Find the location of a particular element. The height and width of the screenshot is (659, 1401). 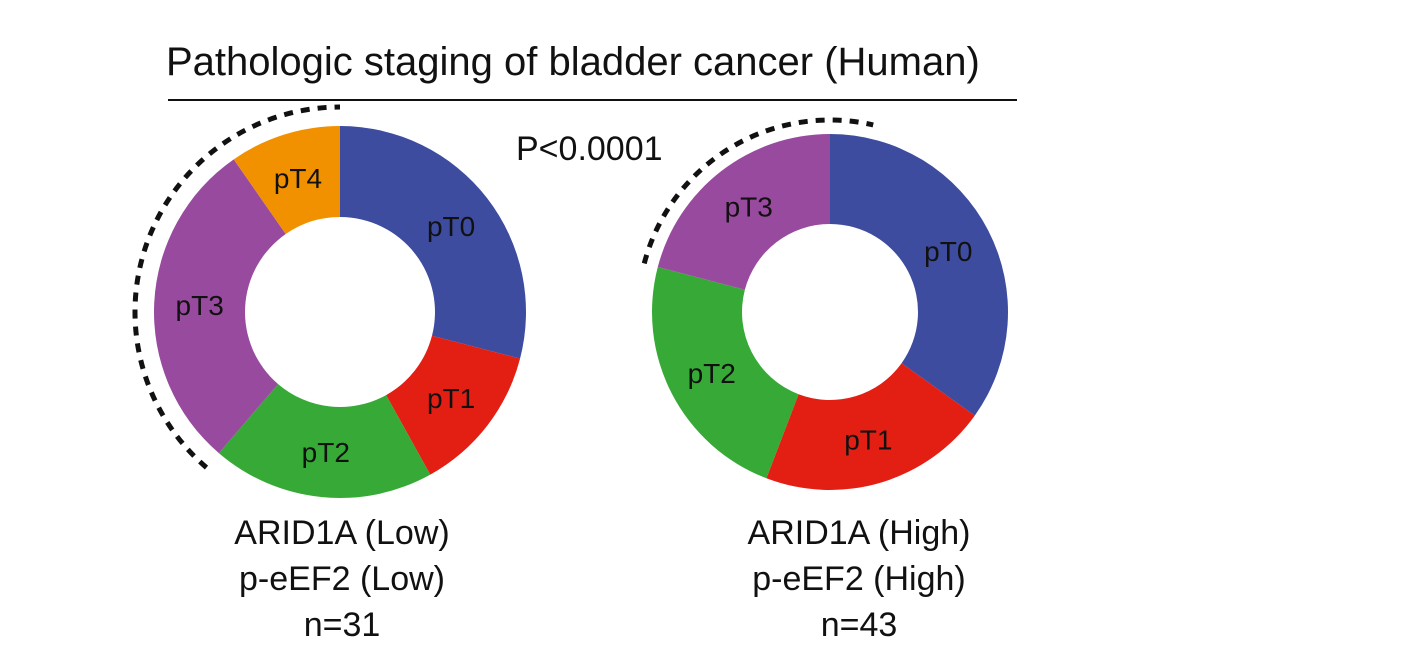

slice-label-low-pt1: pT1 is located at coordinates (451, 398).